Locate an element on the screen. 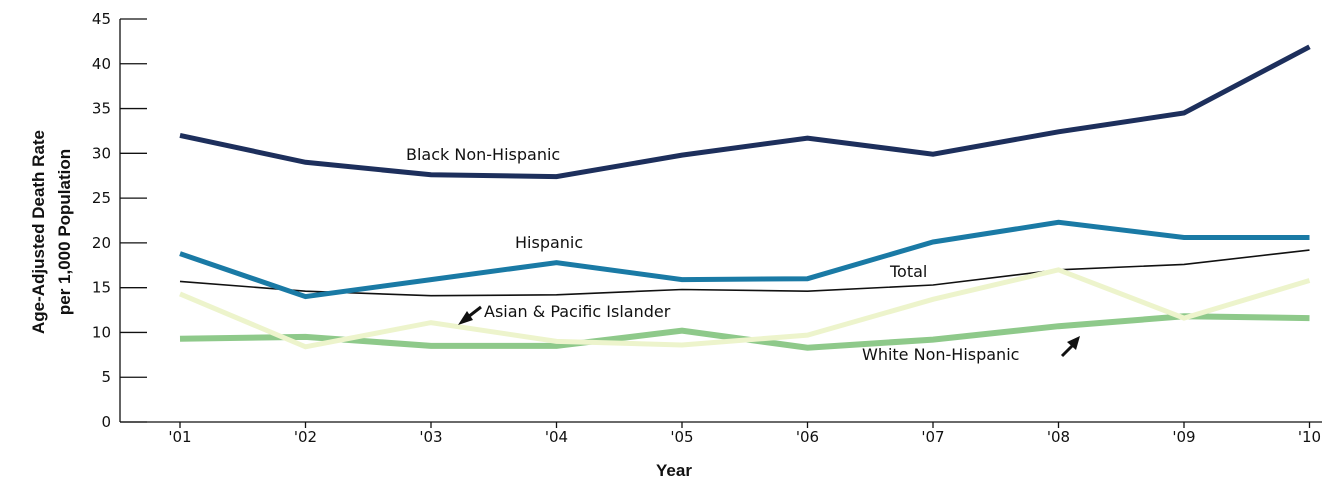  x-tick-label: '04 is located at coordinates (556, 437).